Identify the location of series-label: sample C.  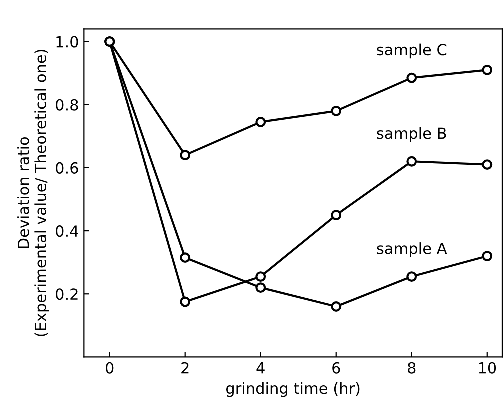
(412, 51).